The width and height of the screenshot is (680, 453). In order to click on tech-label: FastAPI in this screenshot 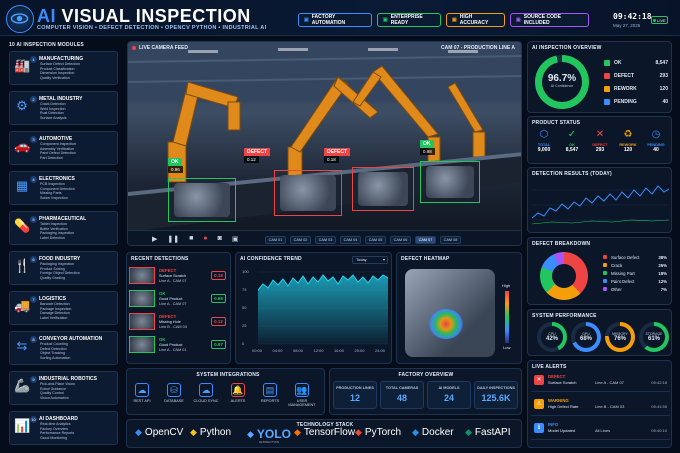, I will do `click(492, 432)`.